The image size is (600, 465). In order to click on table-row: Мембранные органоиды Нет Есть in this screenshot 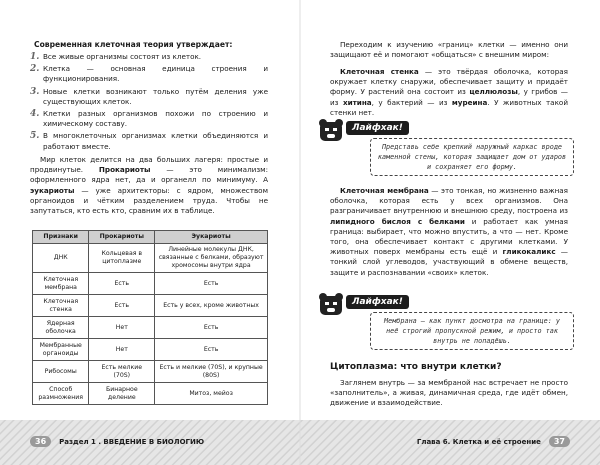, I will do `click(149, 349)`.